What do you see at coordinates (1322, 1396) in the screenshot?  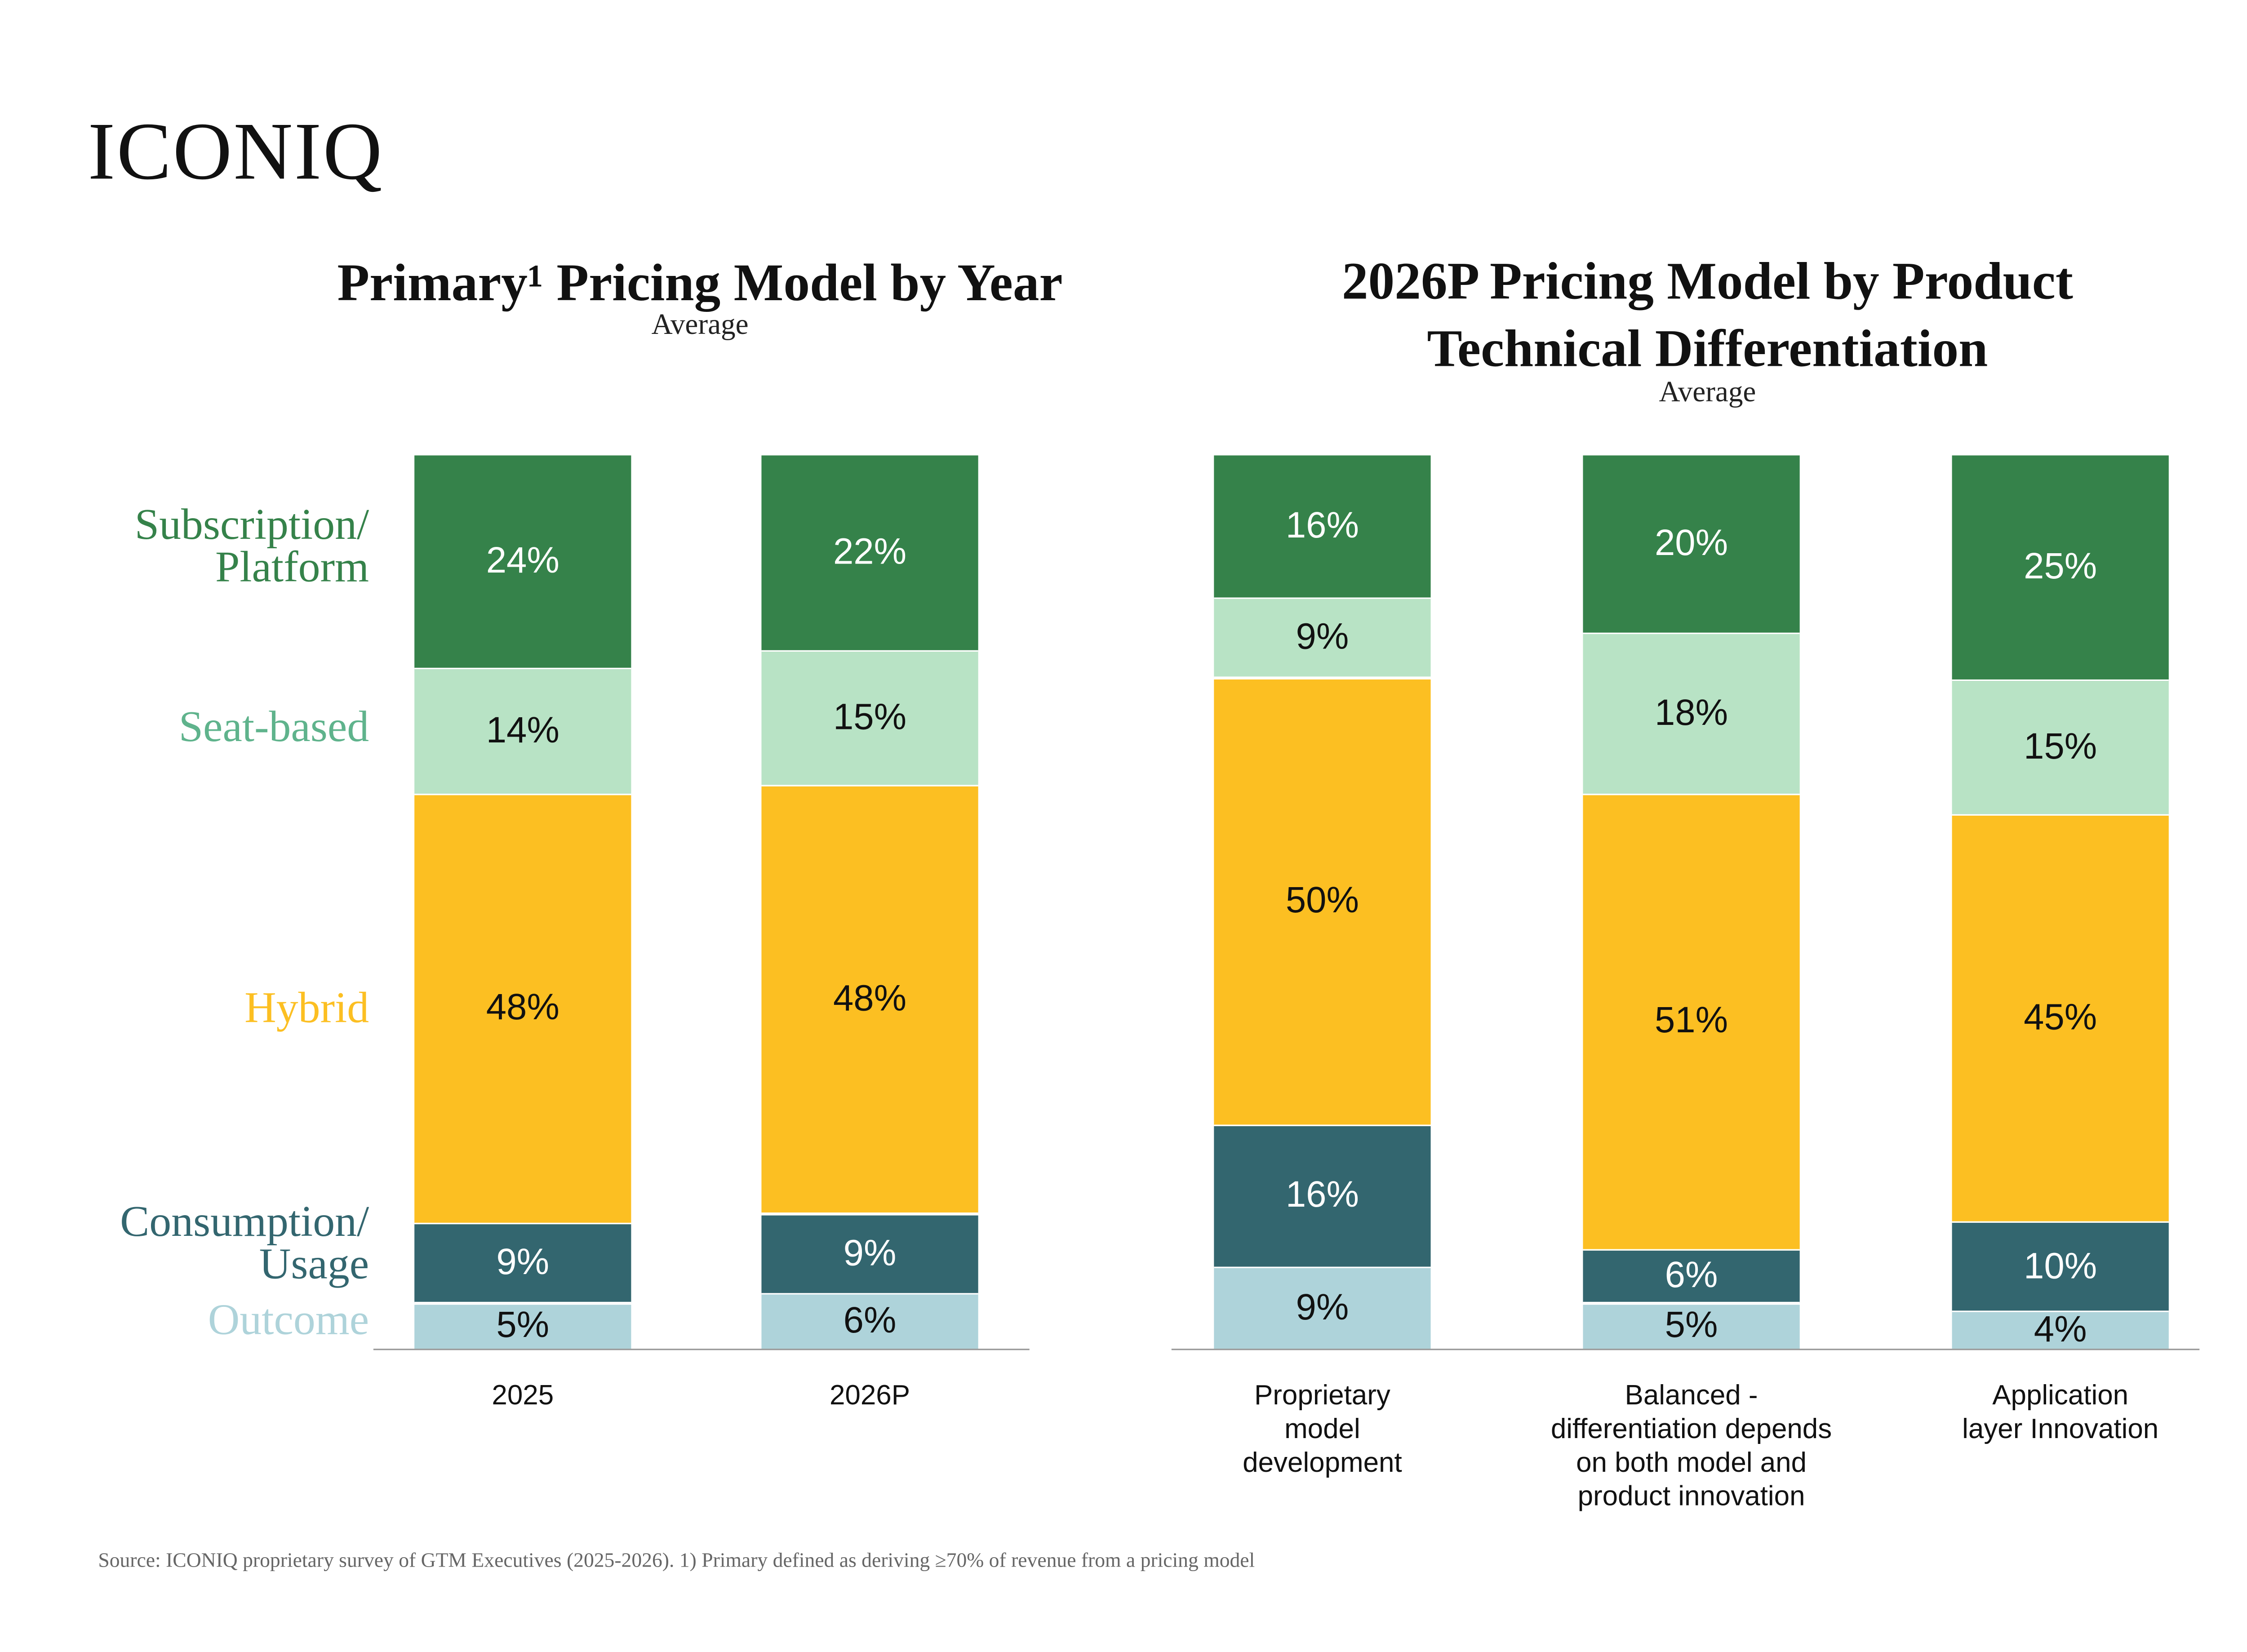 I see `x-tick-label-line: Proprietary` at bounding box center [1322, 1396].